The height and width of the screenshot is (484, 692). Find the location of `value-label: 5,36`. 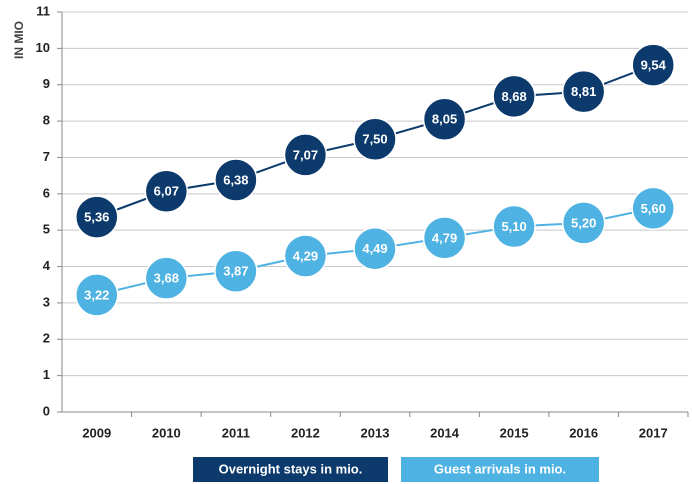

value-label: 5,36 is located at coordinates (96, 217).